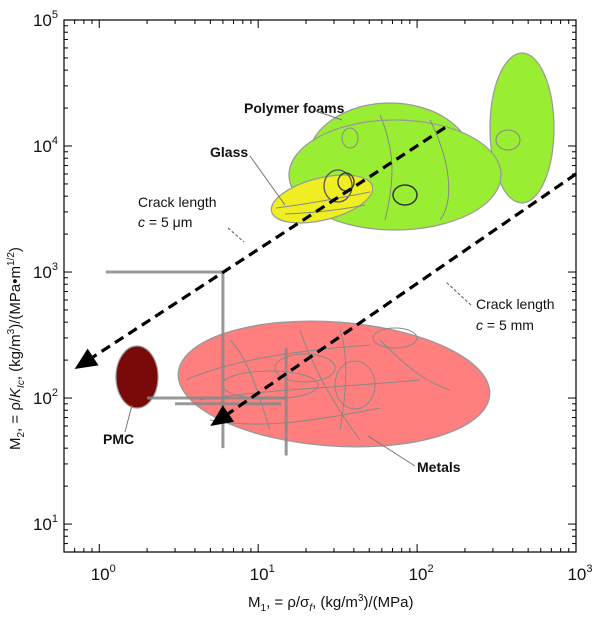 The width and height of the screenshot is (595, 618). I want to click on x-tick-label-2-exp: 2, so click(430, 569).